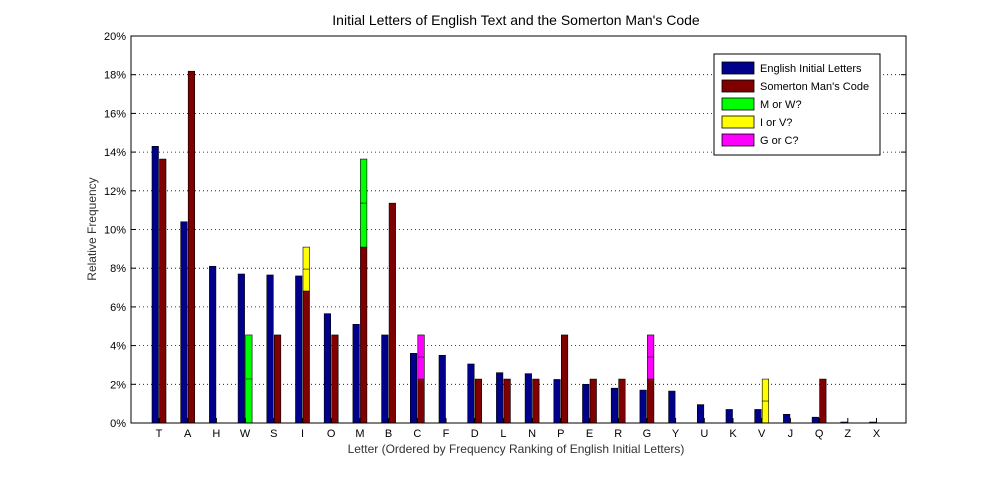 The image size is (1000, 480). Describe the element at coordinates (213, 344) in the screenshot. I see `bar-english-H` at that location.